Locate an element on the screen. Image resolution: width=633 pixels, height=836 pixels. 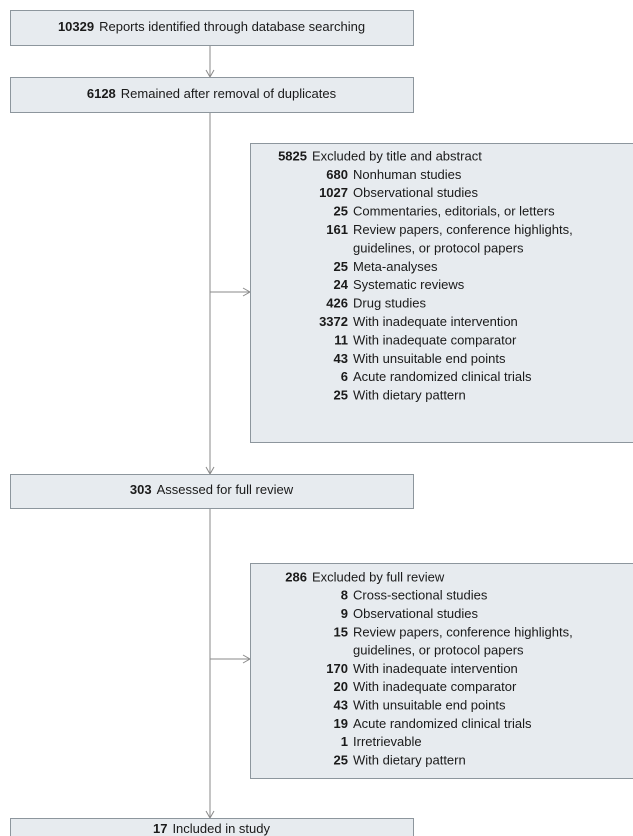
label: Excluded by title and abstract is located at coordinates (397, 155).